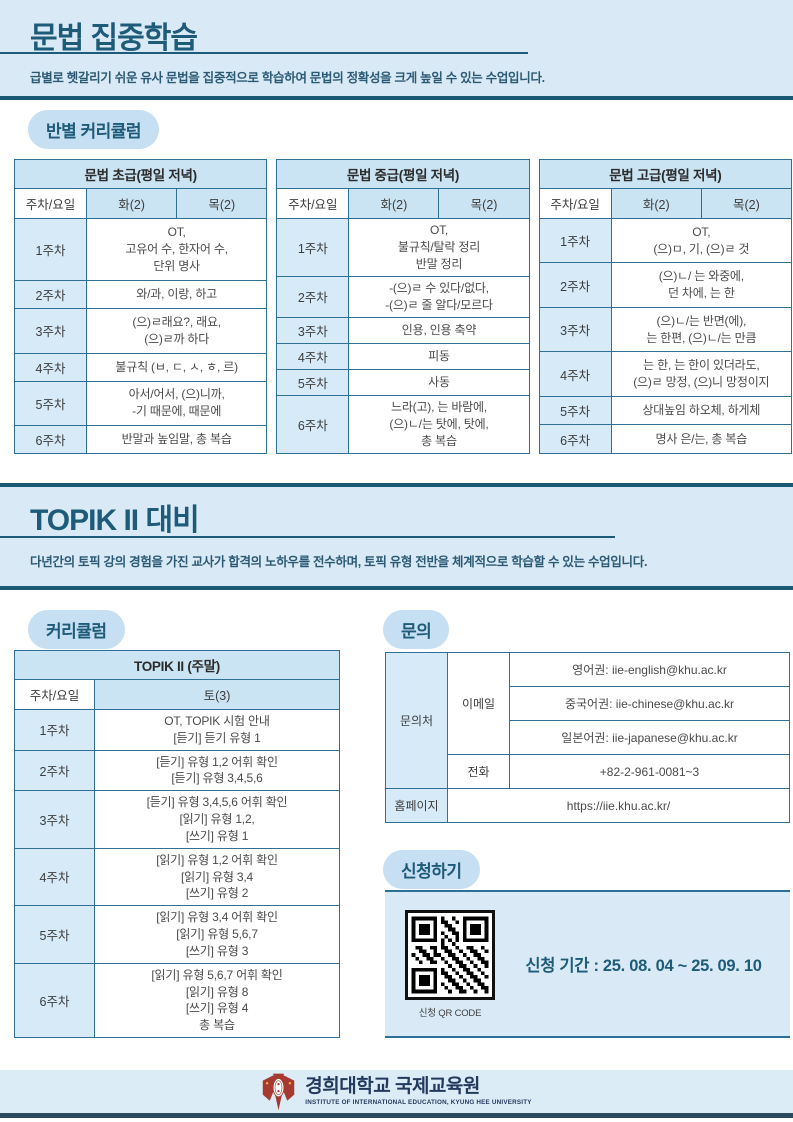 The image size is (793, 1122). I want to click on table-row: 4주차 불규칙 (ㅂ, ㄷ, ㅅ, ㅎ, 르), so click(141, 367).